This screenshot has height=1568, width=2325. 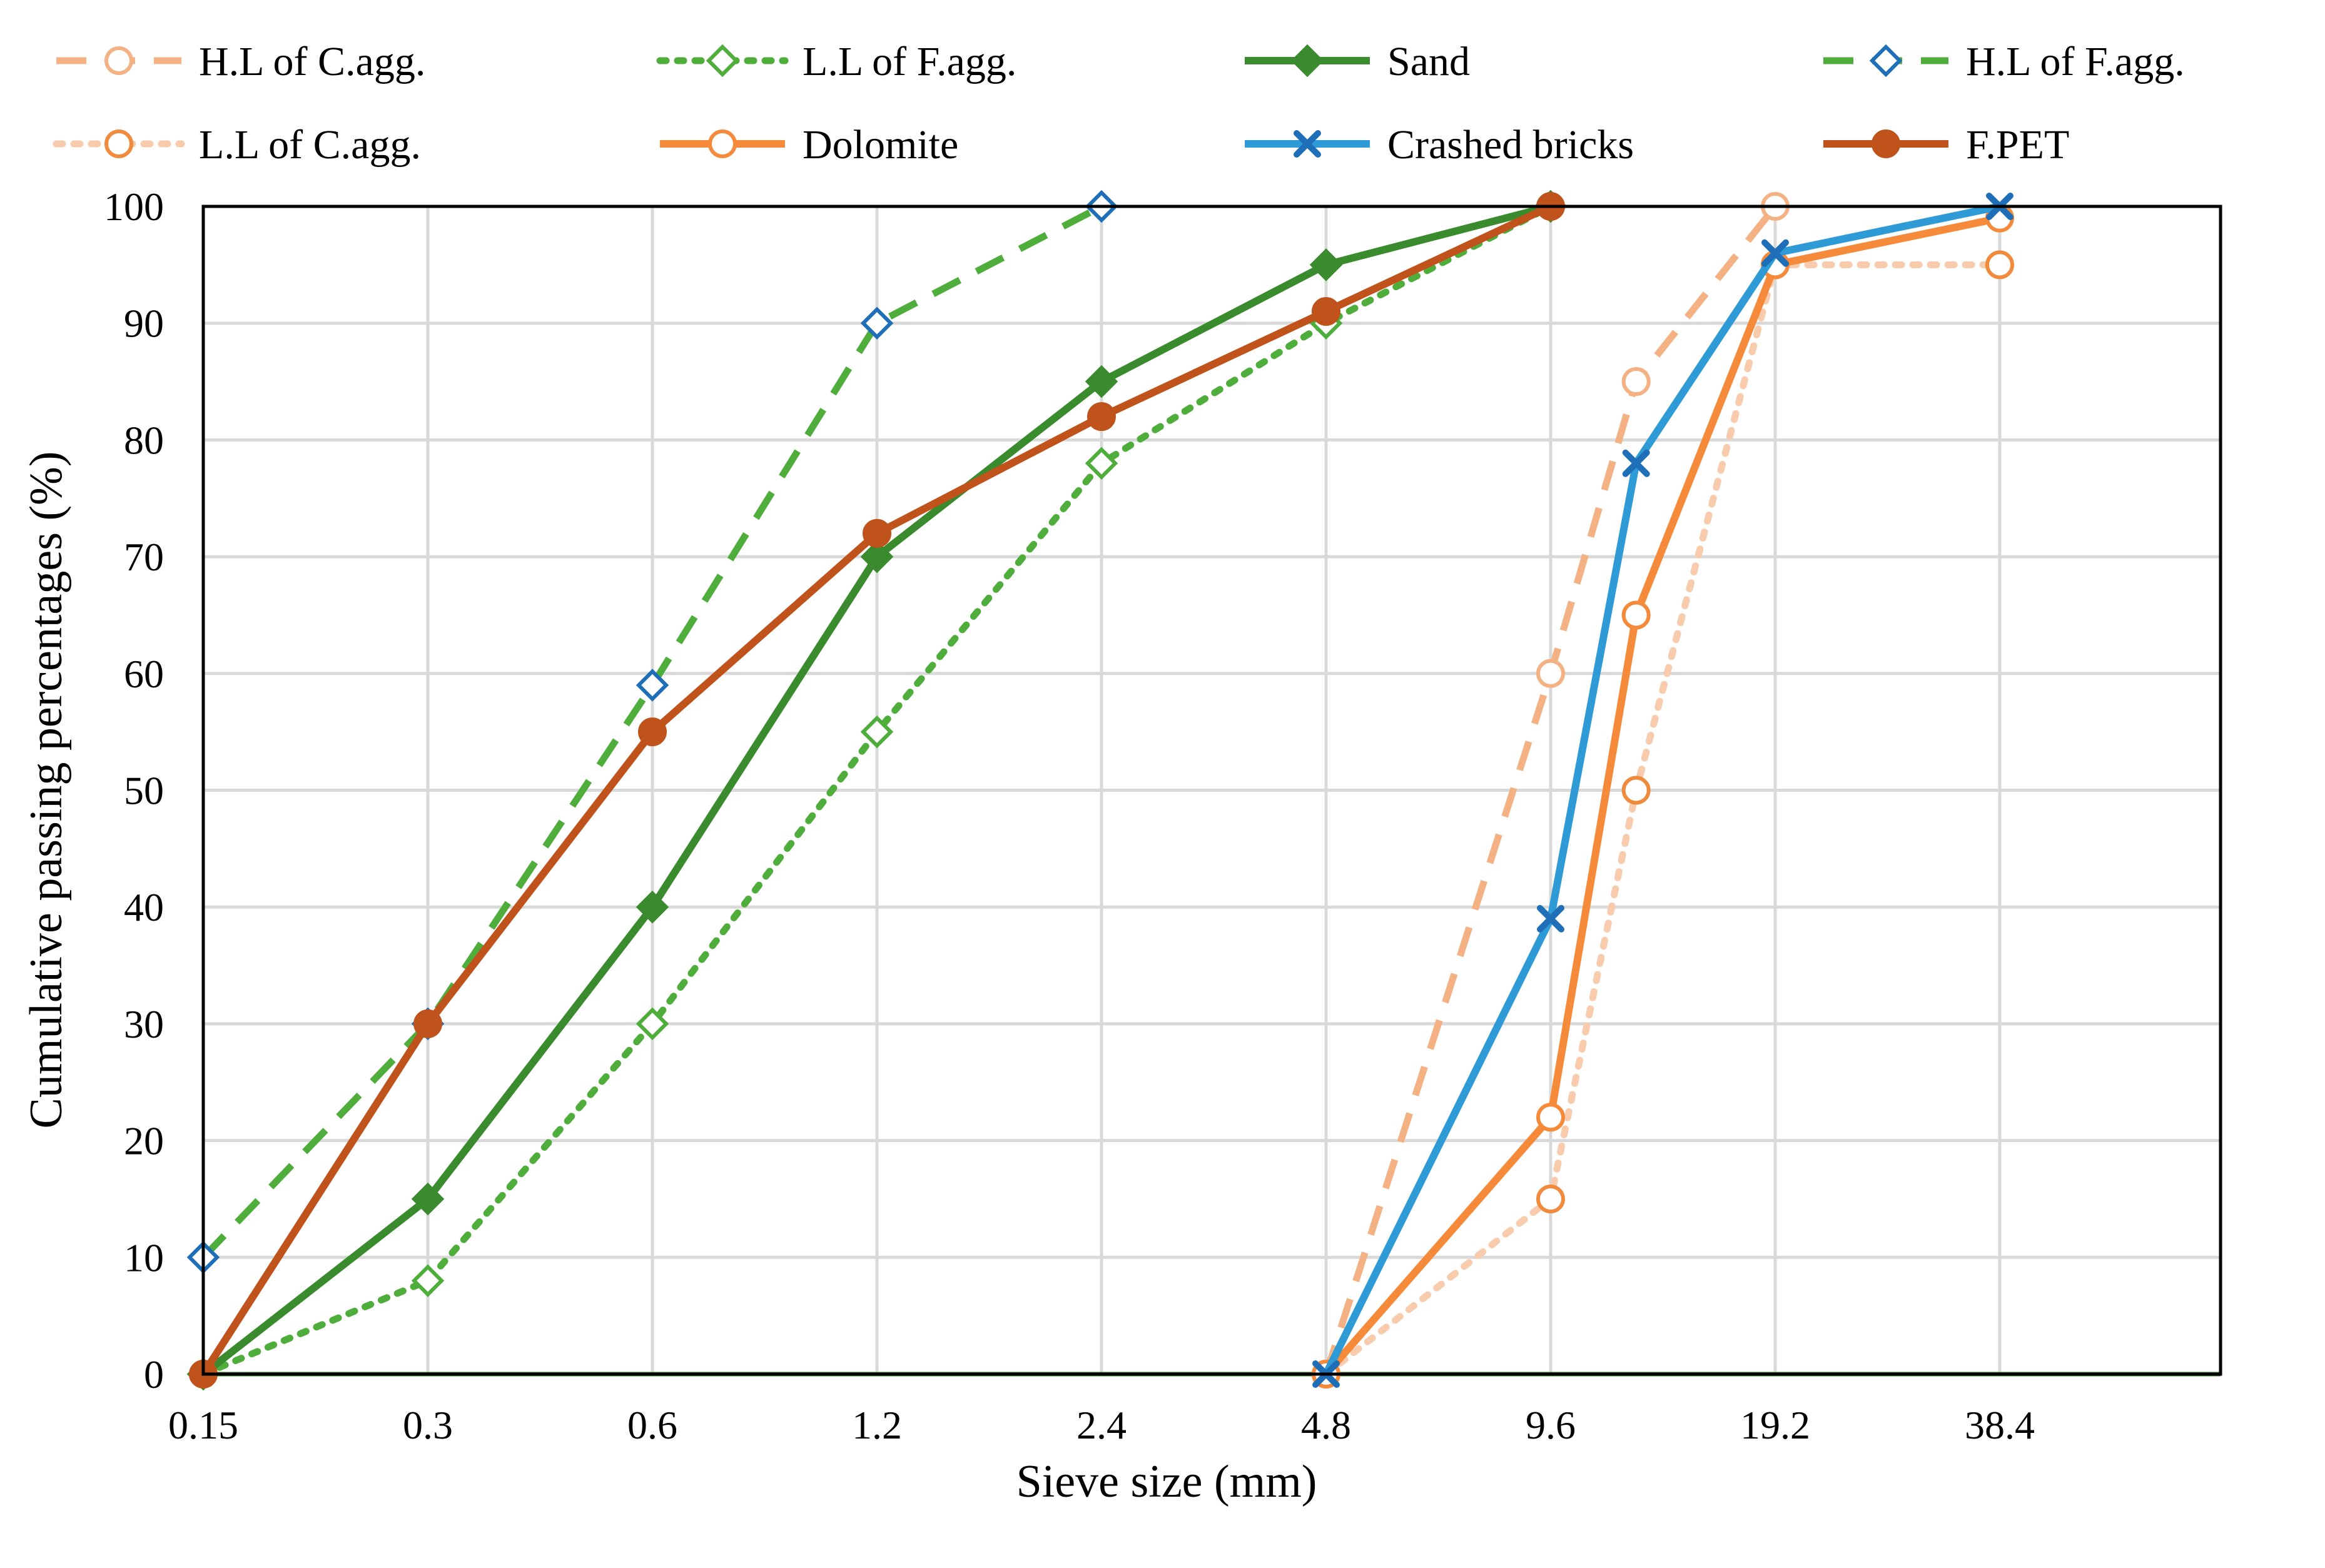 I want to click on x-tick-label: 0.3, so click(x=428, y=1425).